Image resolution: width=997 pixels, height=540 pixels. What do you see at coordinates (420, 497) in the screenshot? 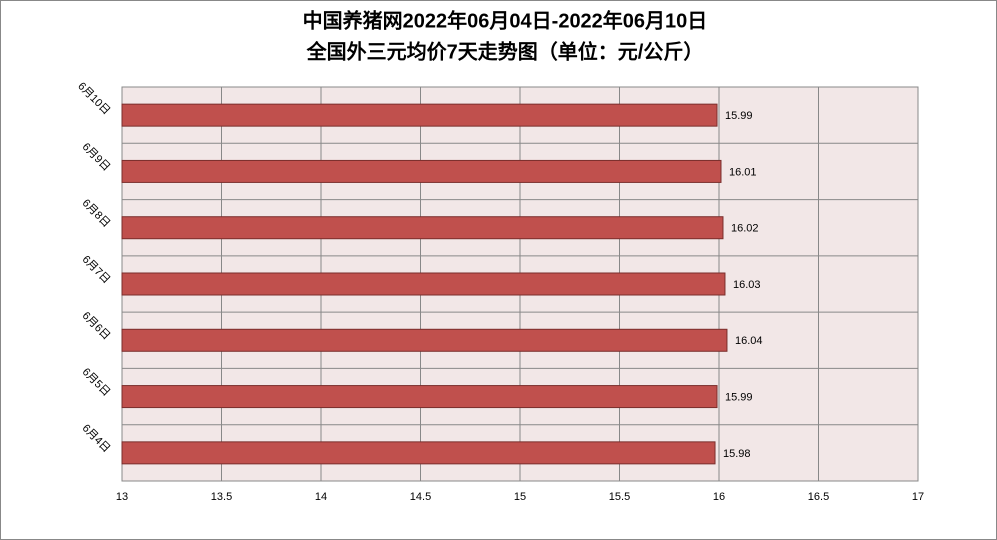
I see `x-tick-label: 14.5` at bounding box center [420, 497].